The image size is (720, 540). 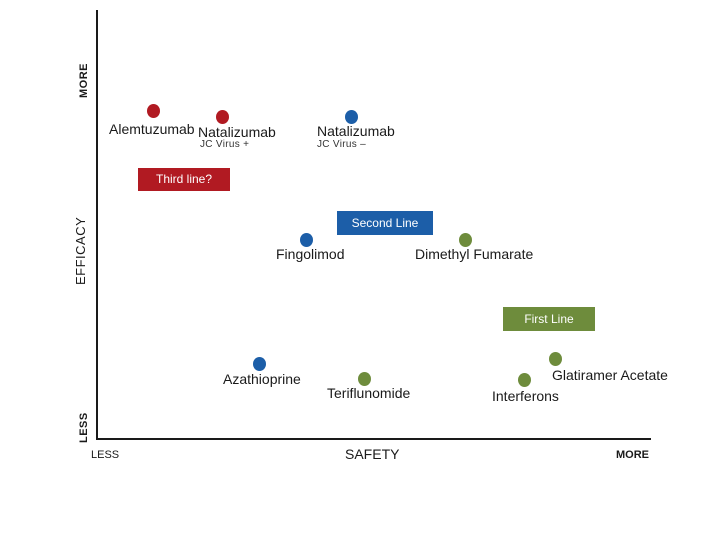 I want to click on y-axis-line, so click(x=97, y=225).